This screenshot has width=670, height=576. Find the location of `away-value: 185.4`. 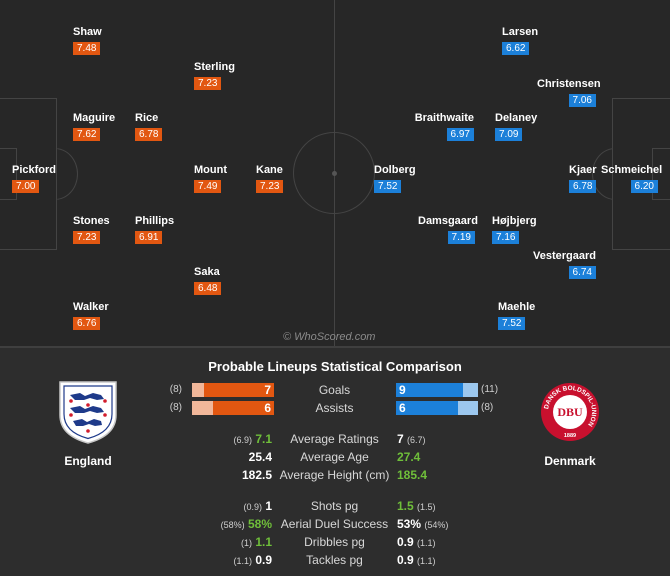

away-value: 185.4 is located at coordinates (412, 475).